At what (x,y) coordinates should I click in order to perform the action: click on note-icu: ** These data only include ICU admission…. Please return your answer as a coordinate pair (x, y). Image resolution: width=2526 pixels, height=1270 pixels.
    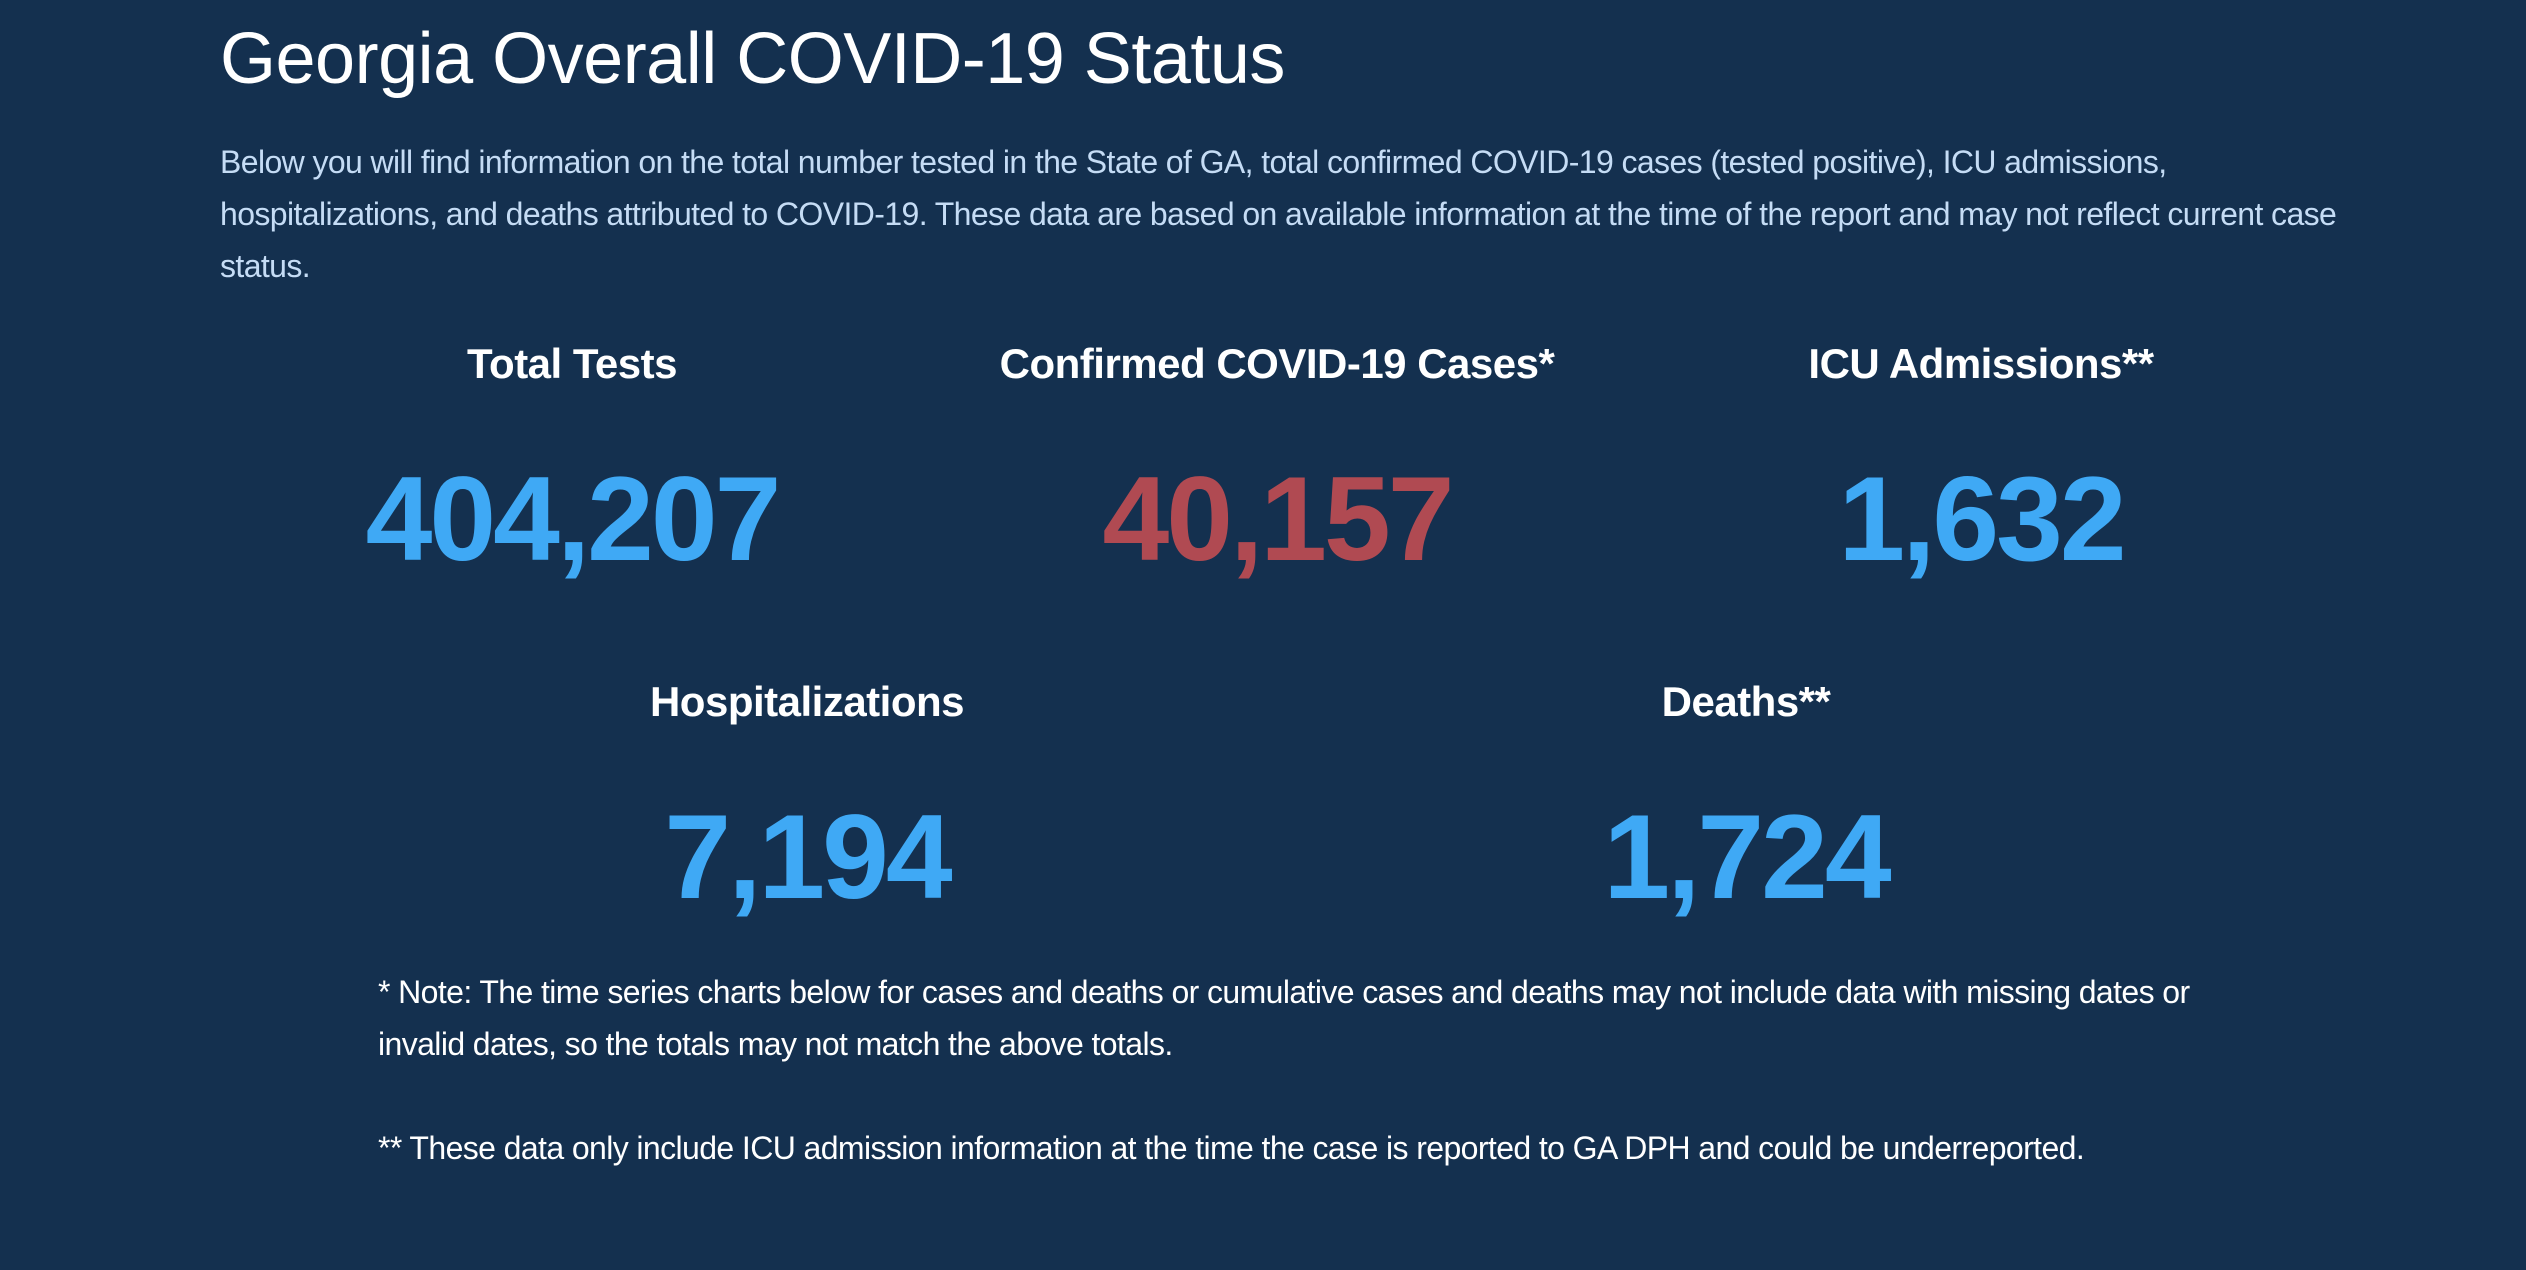
    Looking at the image, I should click on (1231, 1148).